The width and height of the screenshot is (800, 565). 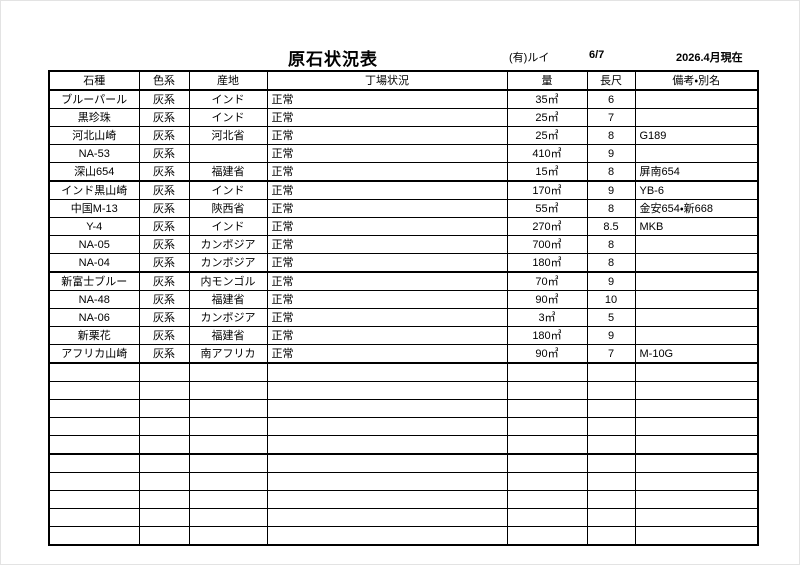 What do you see at coordinates (403, 226) in the screenshot?
I see `table-row: Y-4 灰系 インド 正常 270㎥ 8.5 MKB` at bounding box center [403, 226].